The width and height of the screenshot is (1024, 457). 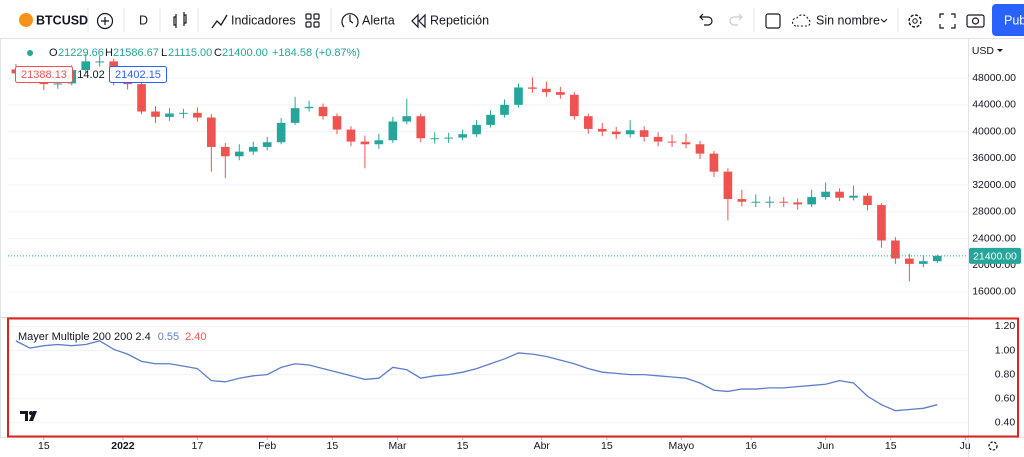 I want to click on sell-button-bg, so click(x=44, y=74).